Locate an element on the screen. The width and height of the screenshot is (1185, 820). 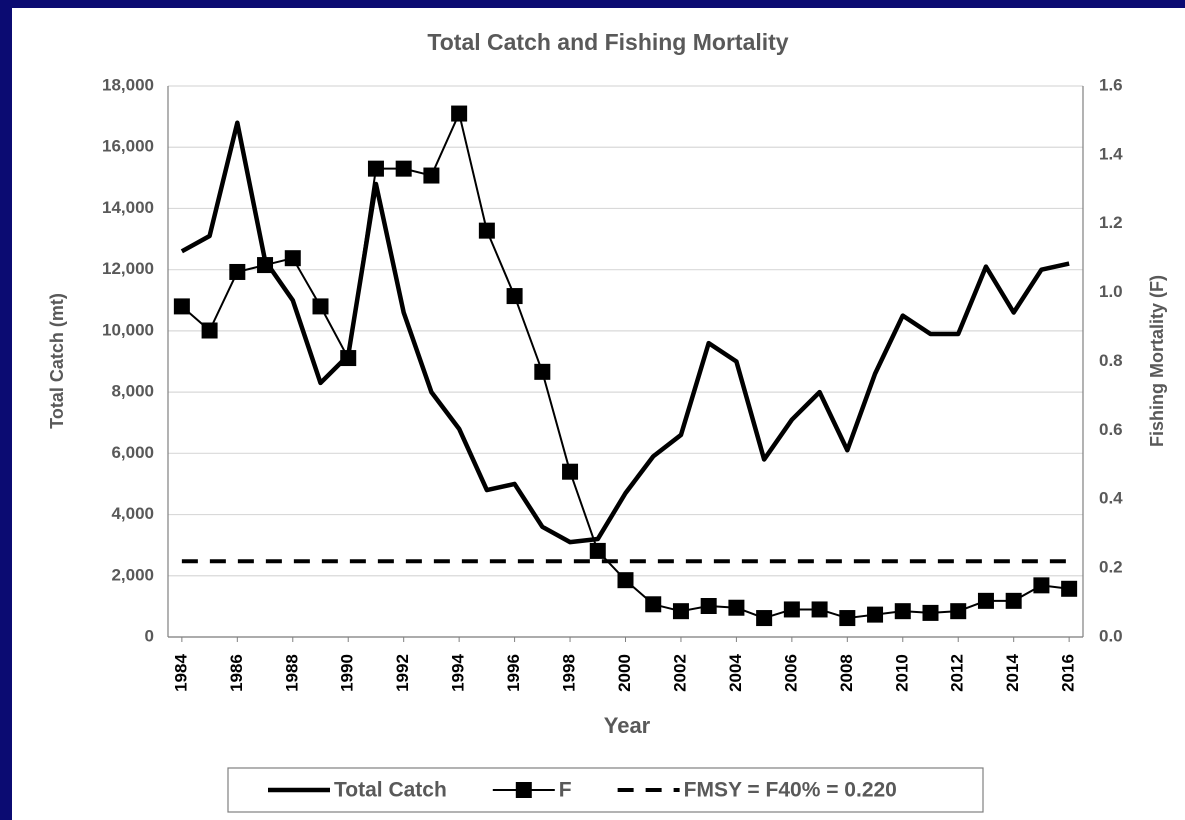
y2-tick-label: 0.6 is located at coordinates (1111, 429).